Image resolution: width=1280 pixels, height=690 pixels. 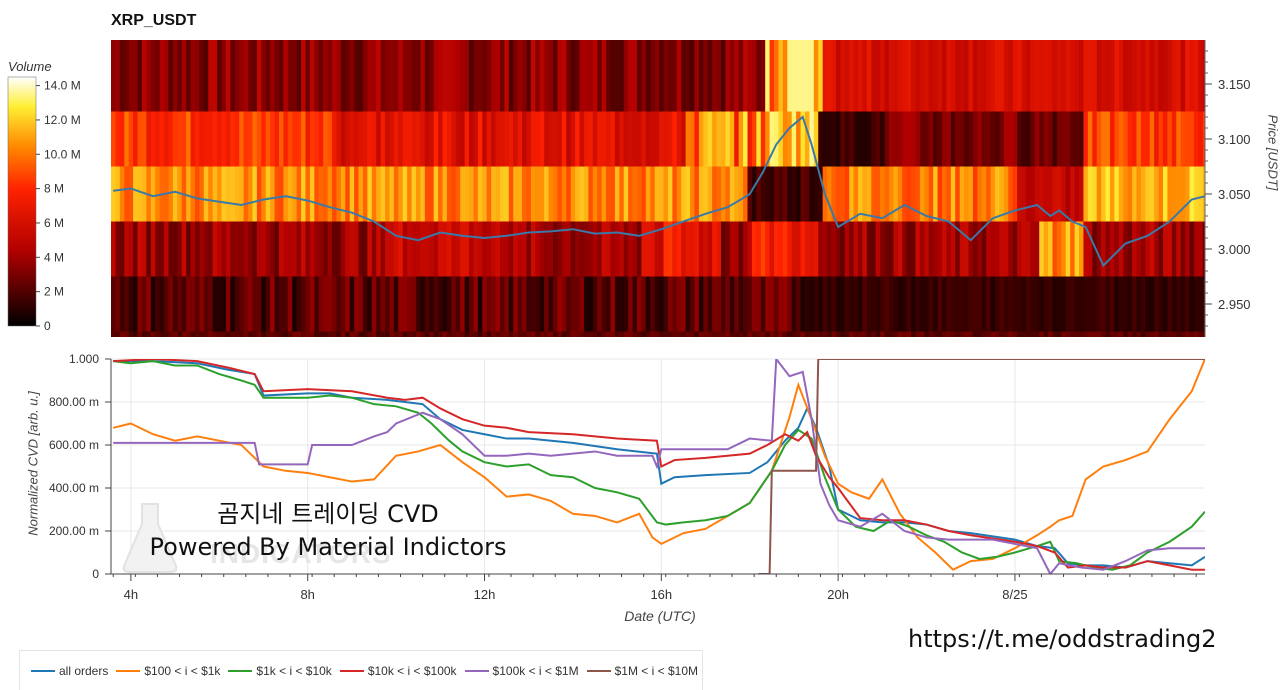 I want to click on legend-item: $100 < i < $1k, so click(x=168, y=671).